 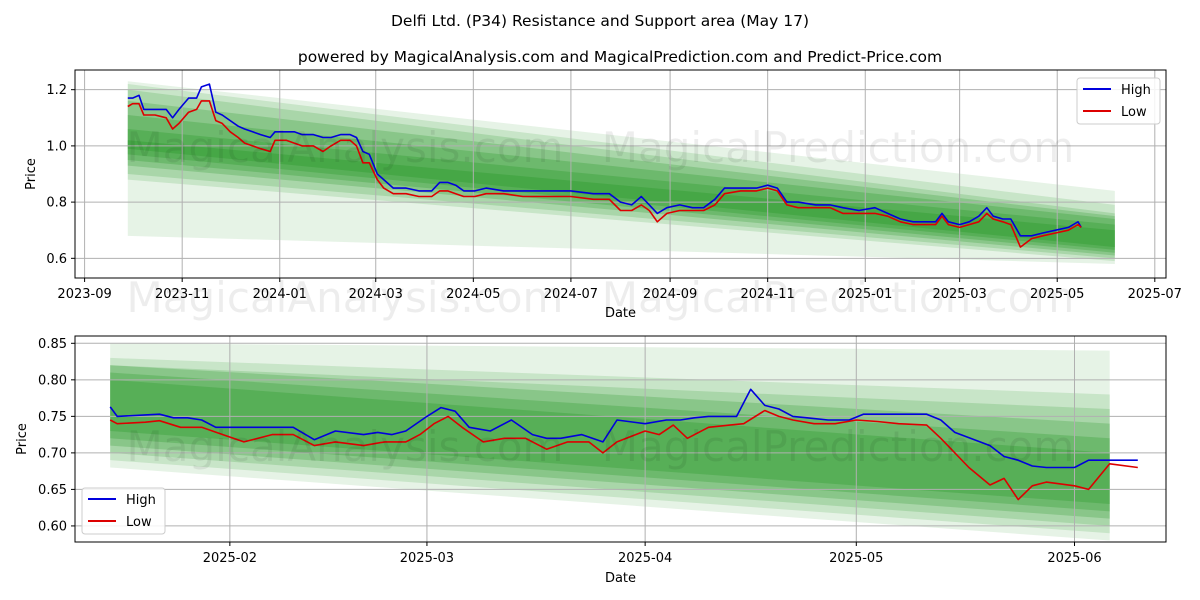 I want to click on y-tick-label: 0.80, so click(x=52, y=380).